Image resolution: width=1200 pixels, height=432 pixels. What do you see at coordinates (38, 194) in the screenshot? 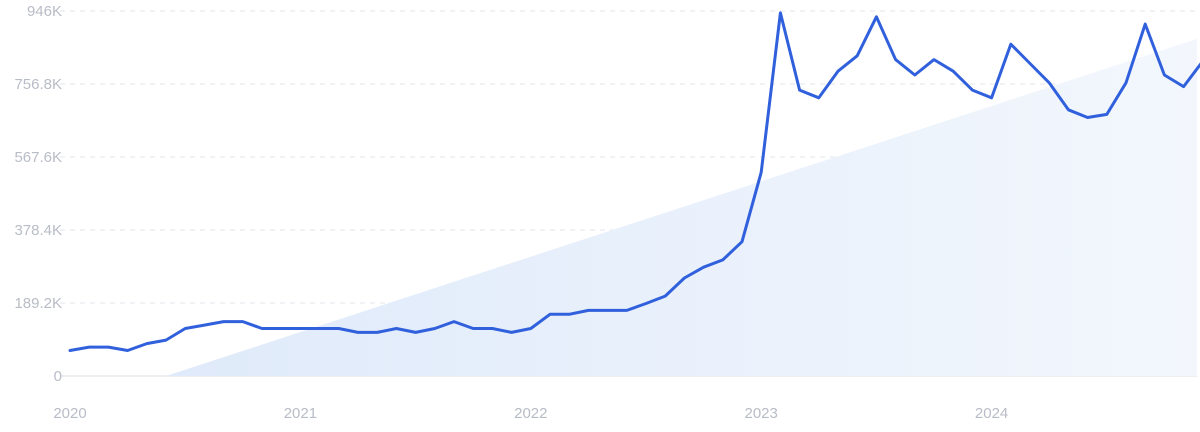
I see `y-axis-ticks: 0 189.2K 378.4K 567.6K 756.8K 946K` at bounding box center [38, 194].